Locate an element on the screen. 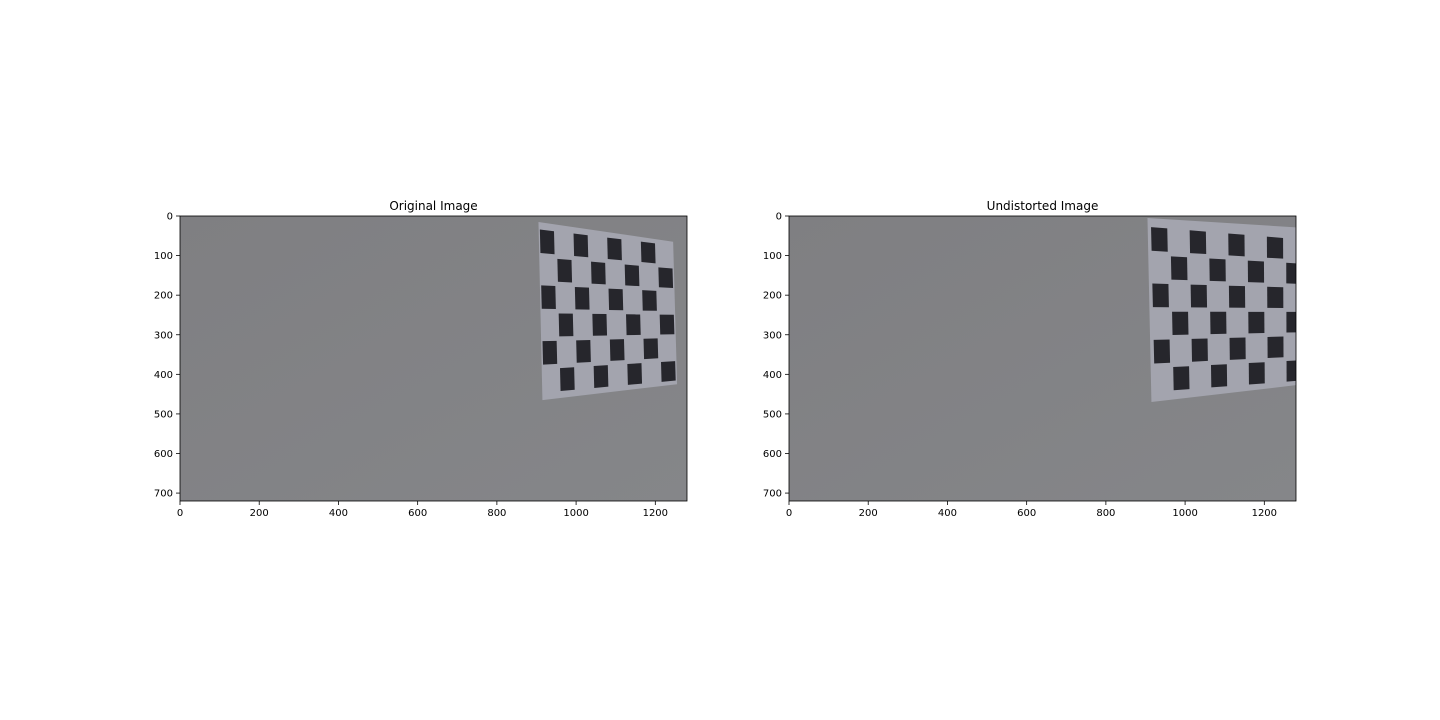 The height and width of the screenshot is (720, 1440). panel-title: Undistorted Image is located at coordinates (1043, 206).